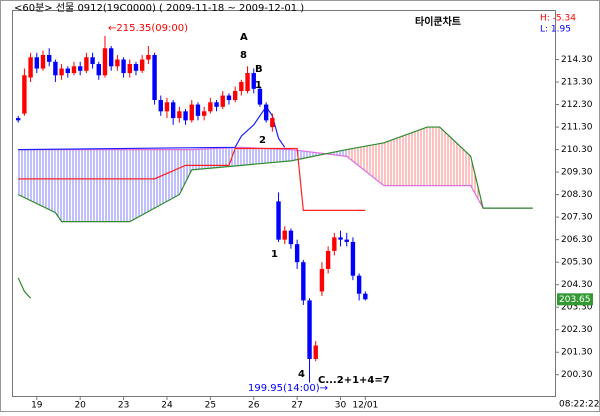 This screenshot has width=600, height=416. What do you see at coordinates (288, 388) in the screenshot?
I see `annotation: 199.95(14:00)→` at bounding box center [288, 388].